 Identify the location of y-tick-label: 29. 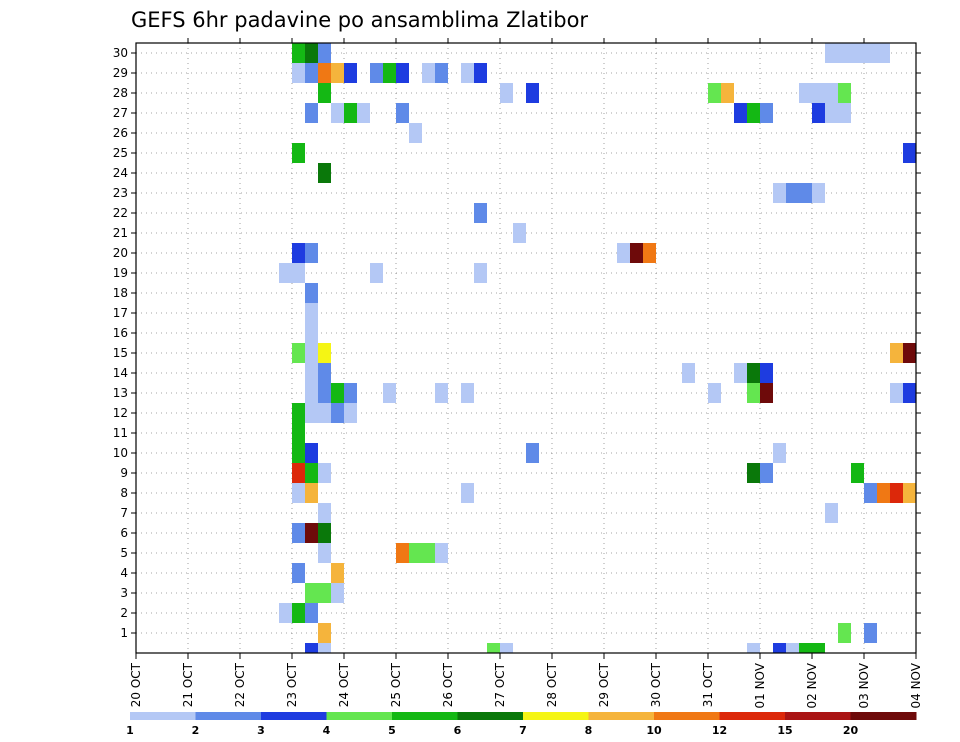
(120, 73).